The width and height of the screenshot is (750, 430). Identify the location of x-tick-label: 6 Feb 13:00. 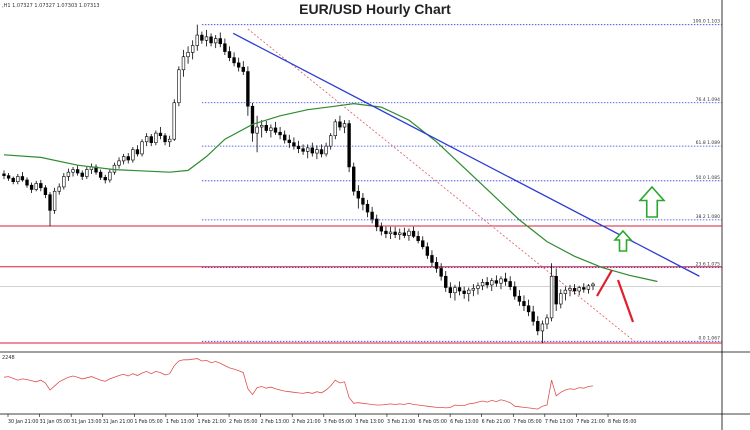
(464, 422).